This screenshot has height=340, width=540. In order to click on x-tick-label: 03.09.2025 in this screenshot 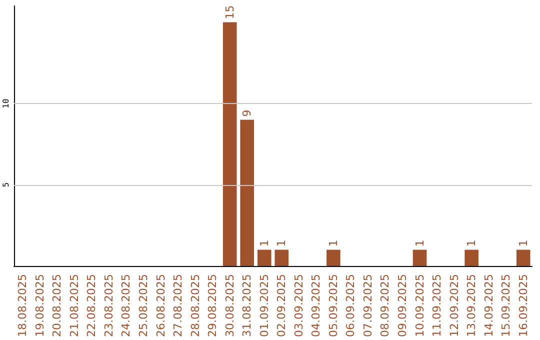, I will do `click(299, 306)`.